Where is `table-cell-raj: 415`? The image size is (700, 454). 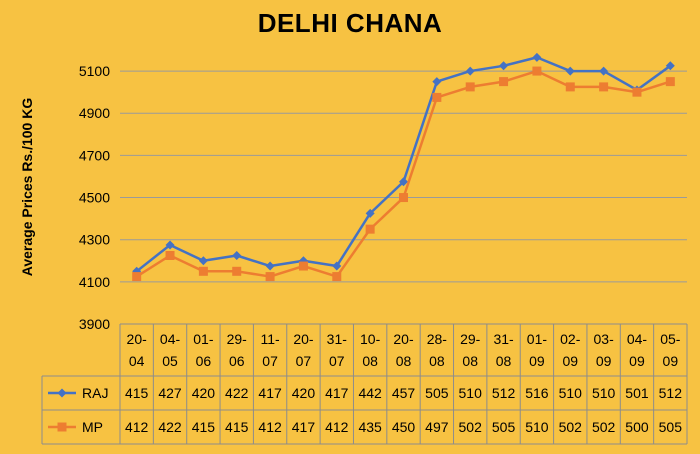 table-cell-raj: 415 is located at coordinates (137, 393).